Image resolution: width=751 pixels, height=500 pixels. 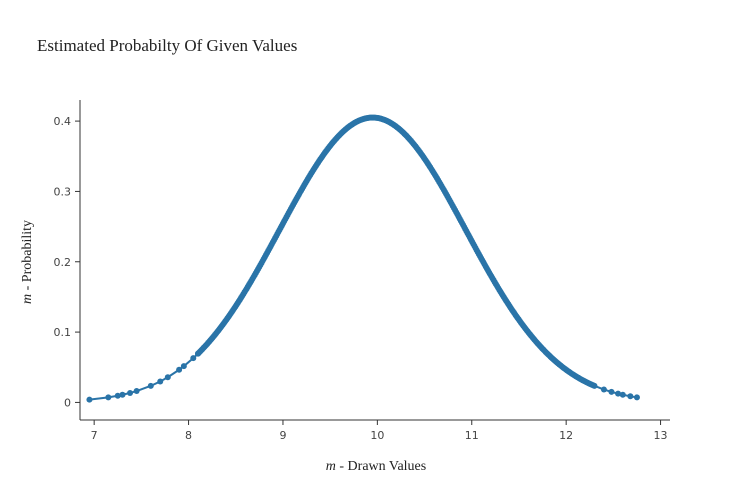 I want to click on x-tick-label: 11, so click(x=472, y=435).